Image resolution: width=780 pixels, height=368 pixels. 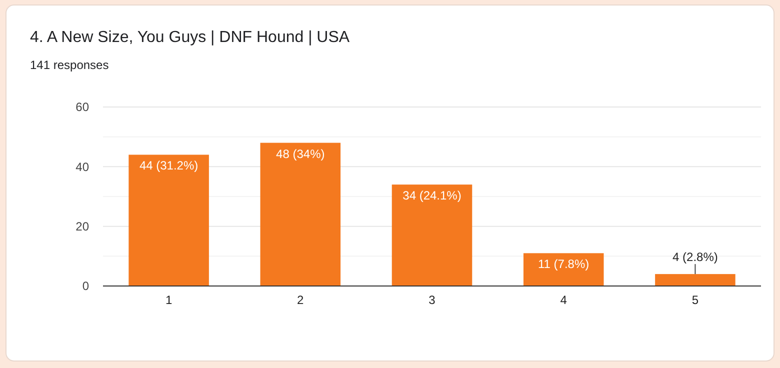 I want to click on data-label: 34 (24.1%), so click(x=432, y=195).